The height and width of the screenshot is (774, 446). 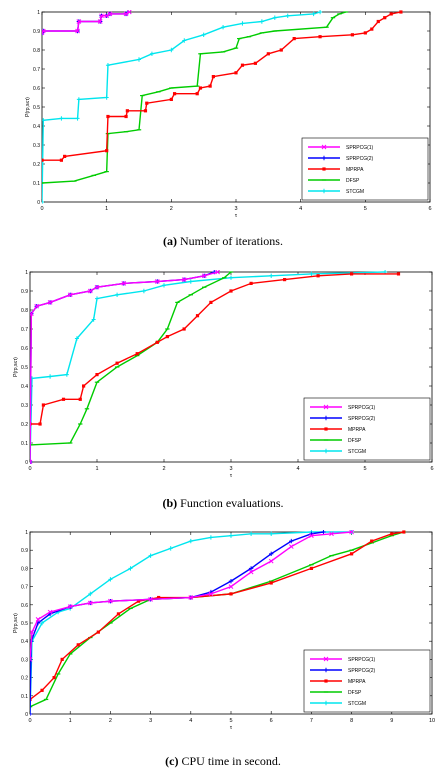 I want to click on legend-item: SPRPCG(2), so click(x=341, y=158).